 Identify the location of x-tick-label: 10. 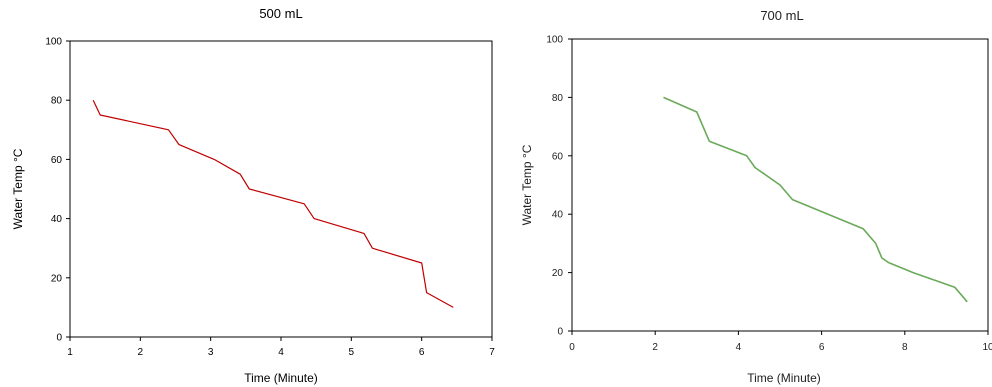
(987, 347).